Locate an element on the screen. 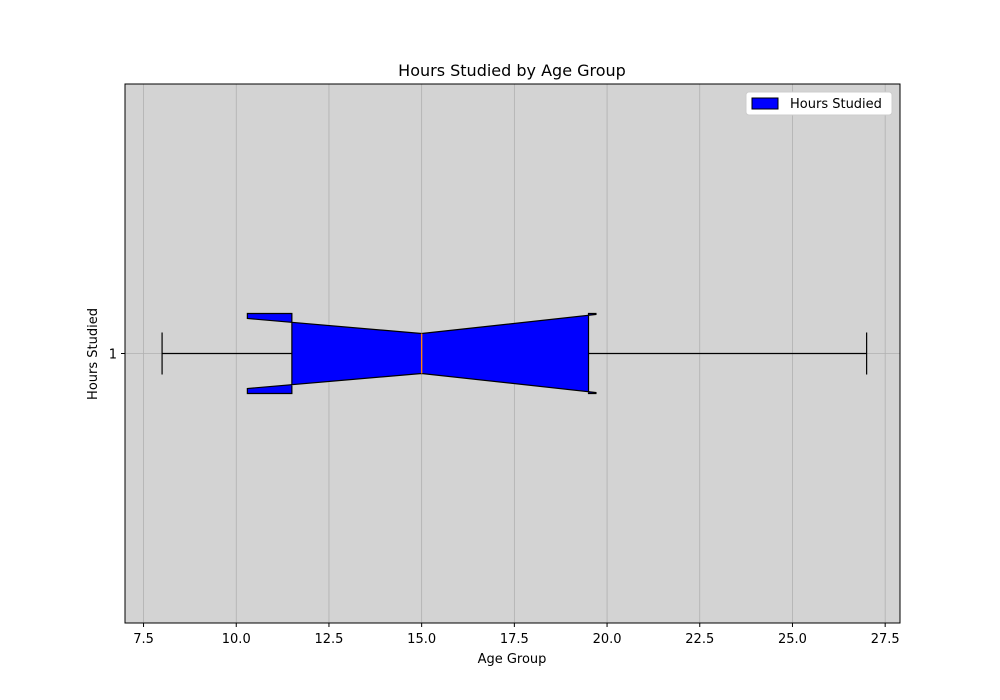  chart-title: Hours Studied by Age Group is located at coordinates (512, 70).